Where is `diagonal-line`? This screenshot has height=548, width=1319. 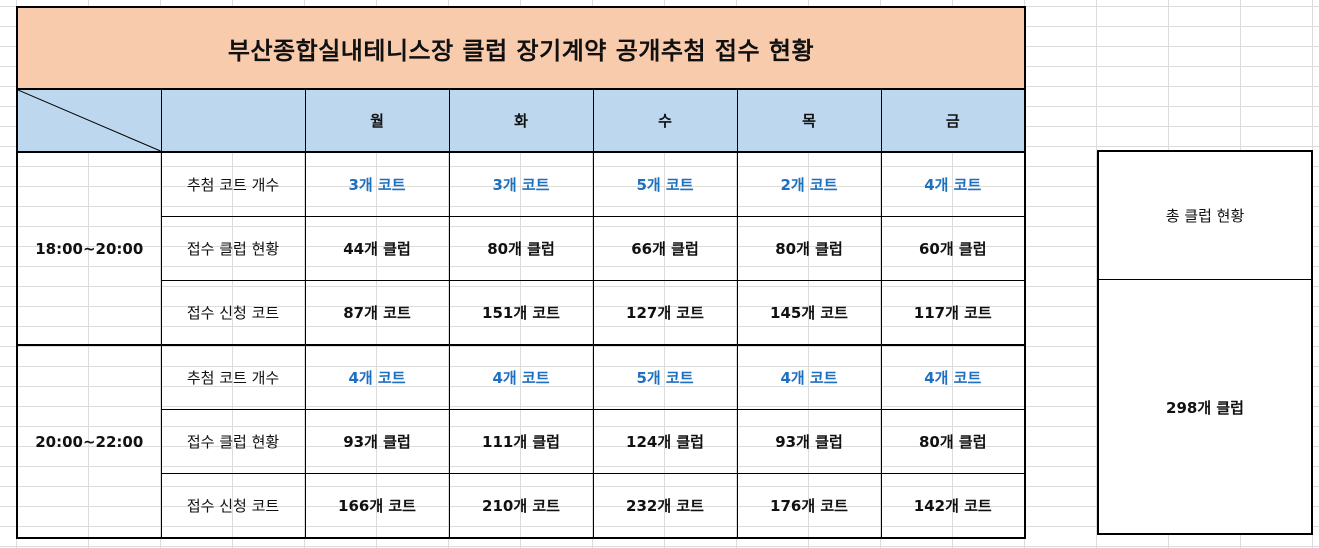 diagonal-line is located at coordinates (89, 120).